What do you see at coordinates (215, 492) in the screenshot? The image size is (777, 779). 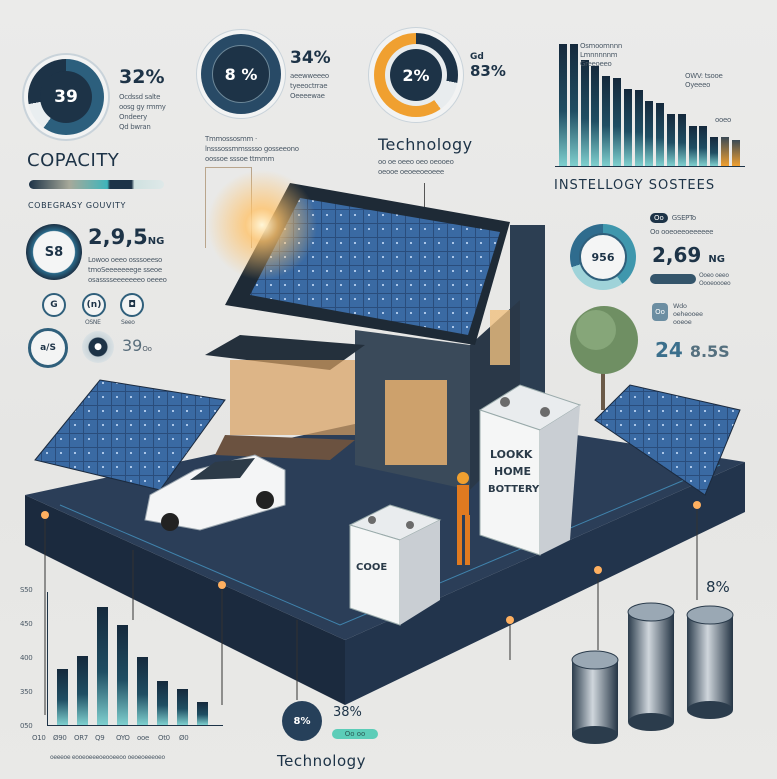 I see `car` at bounding box center [215, 492].